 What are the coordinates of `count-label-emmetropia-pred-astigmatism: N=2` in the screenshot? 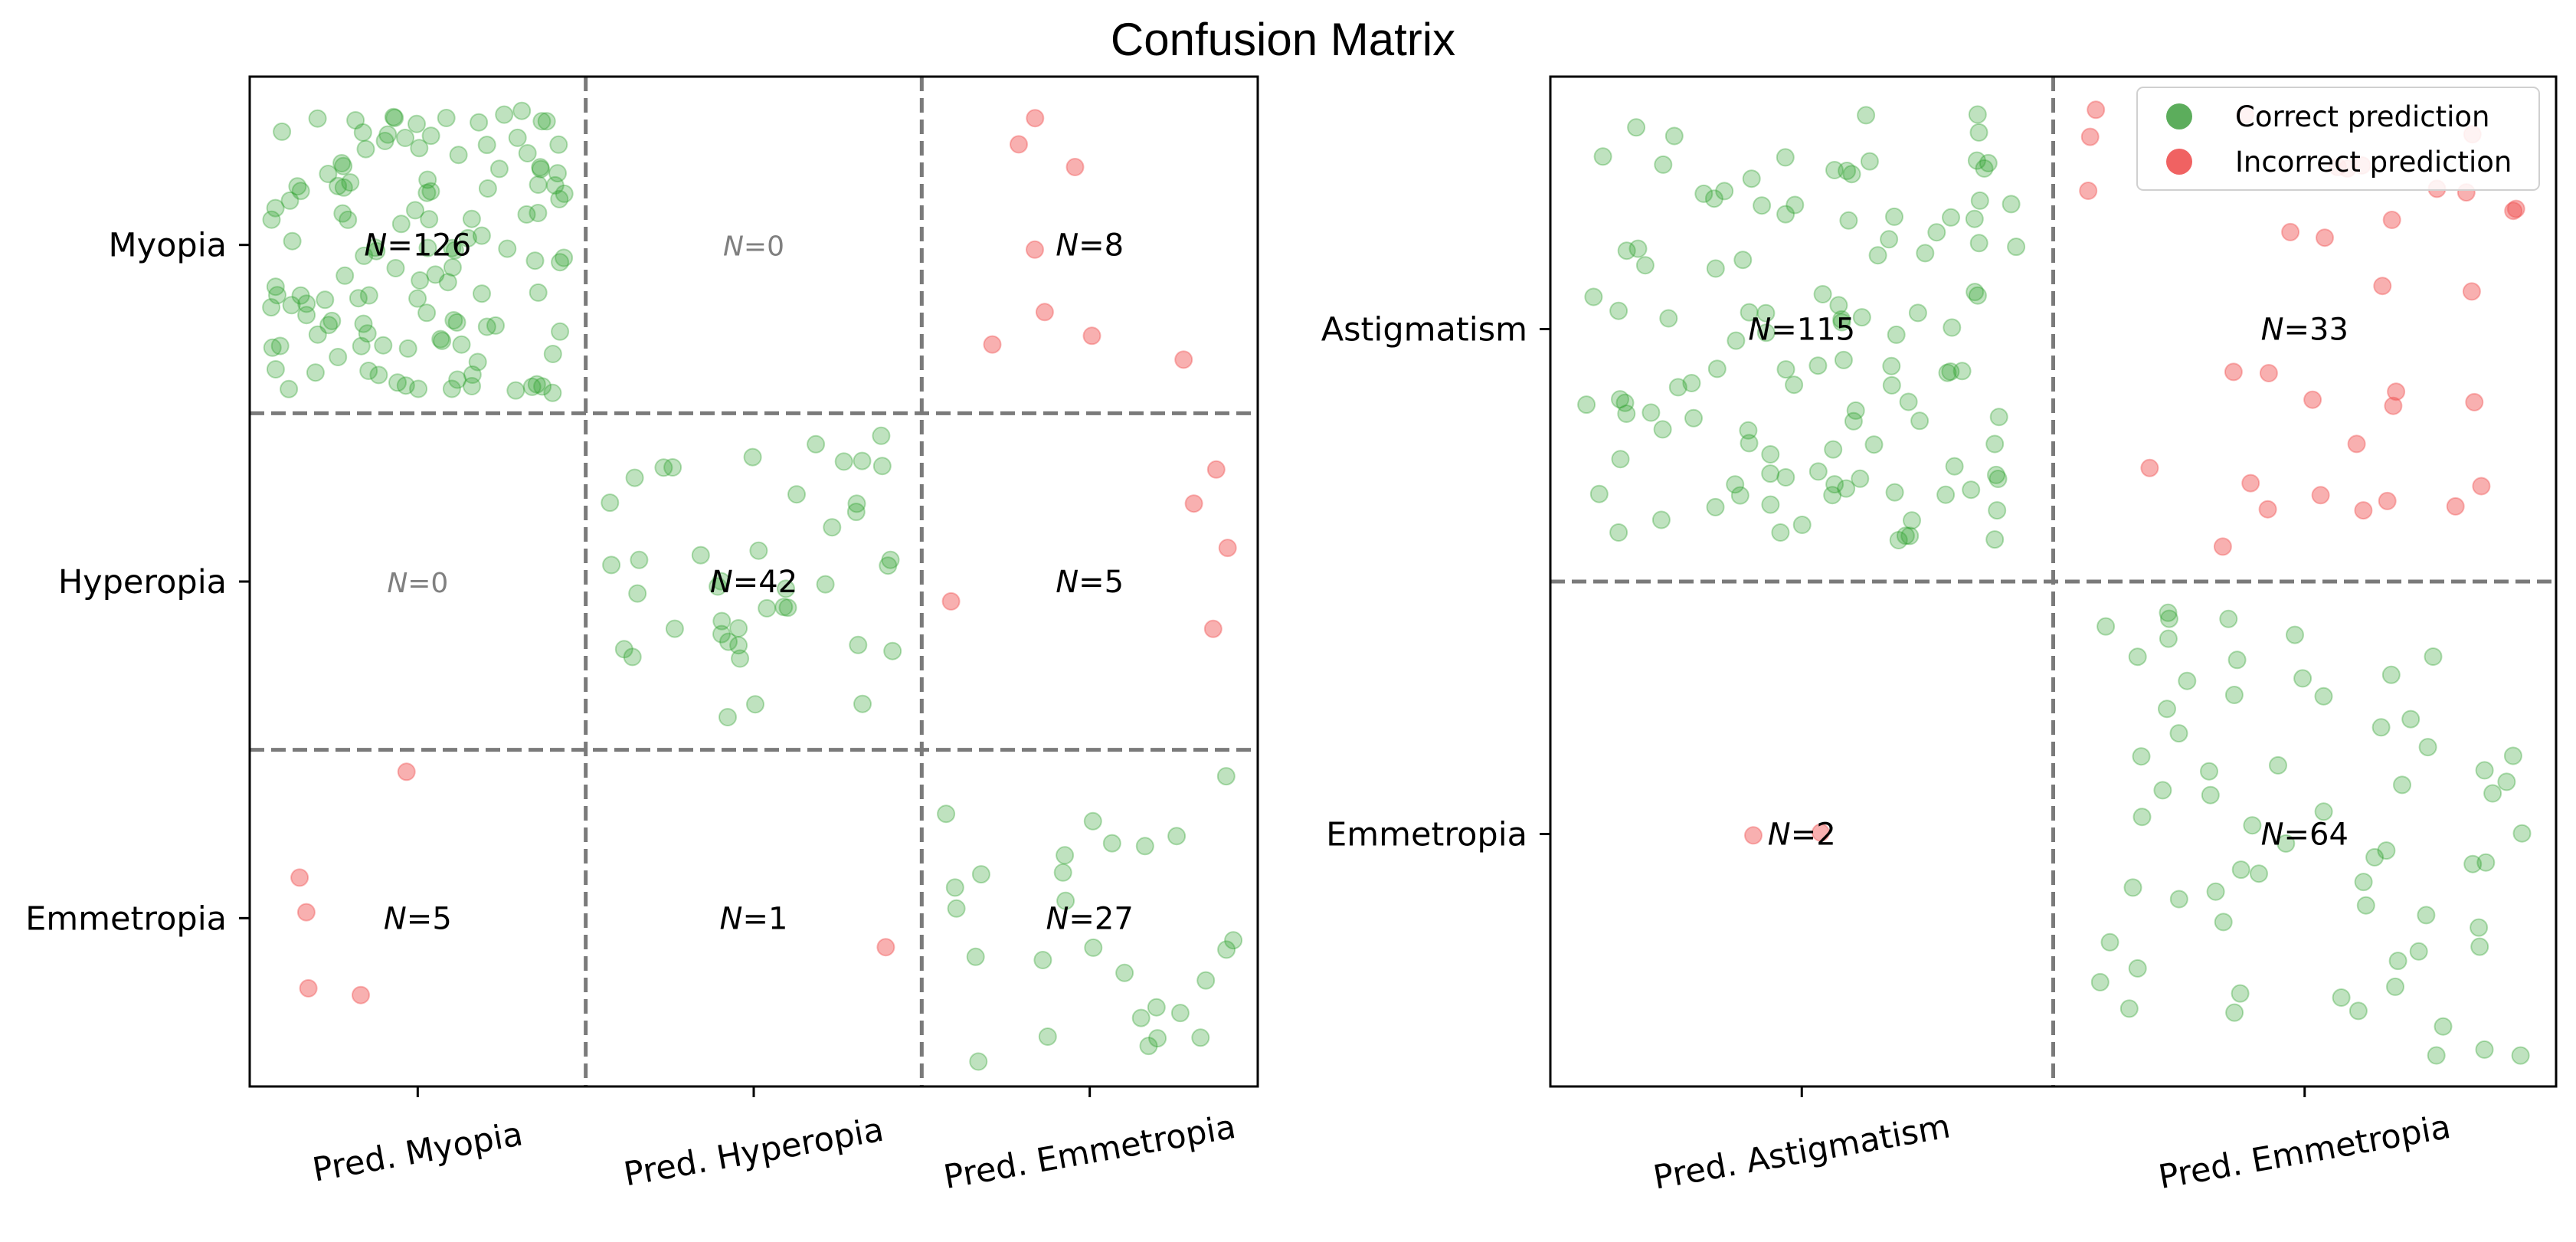 It's located at (1802, 835).